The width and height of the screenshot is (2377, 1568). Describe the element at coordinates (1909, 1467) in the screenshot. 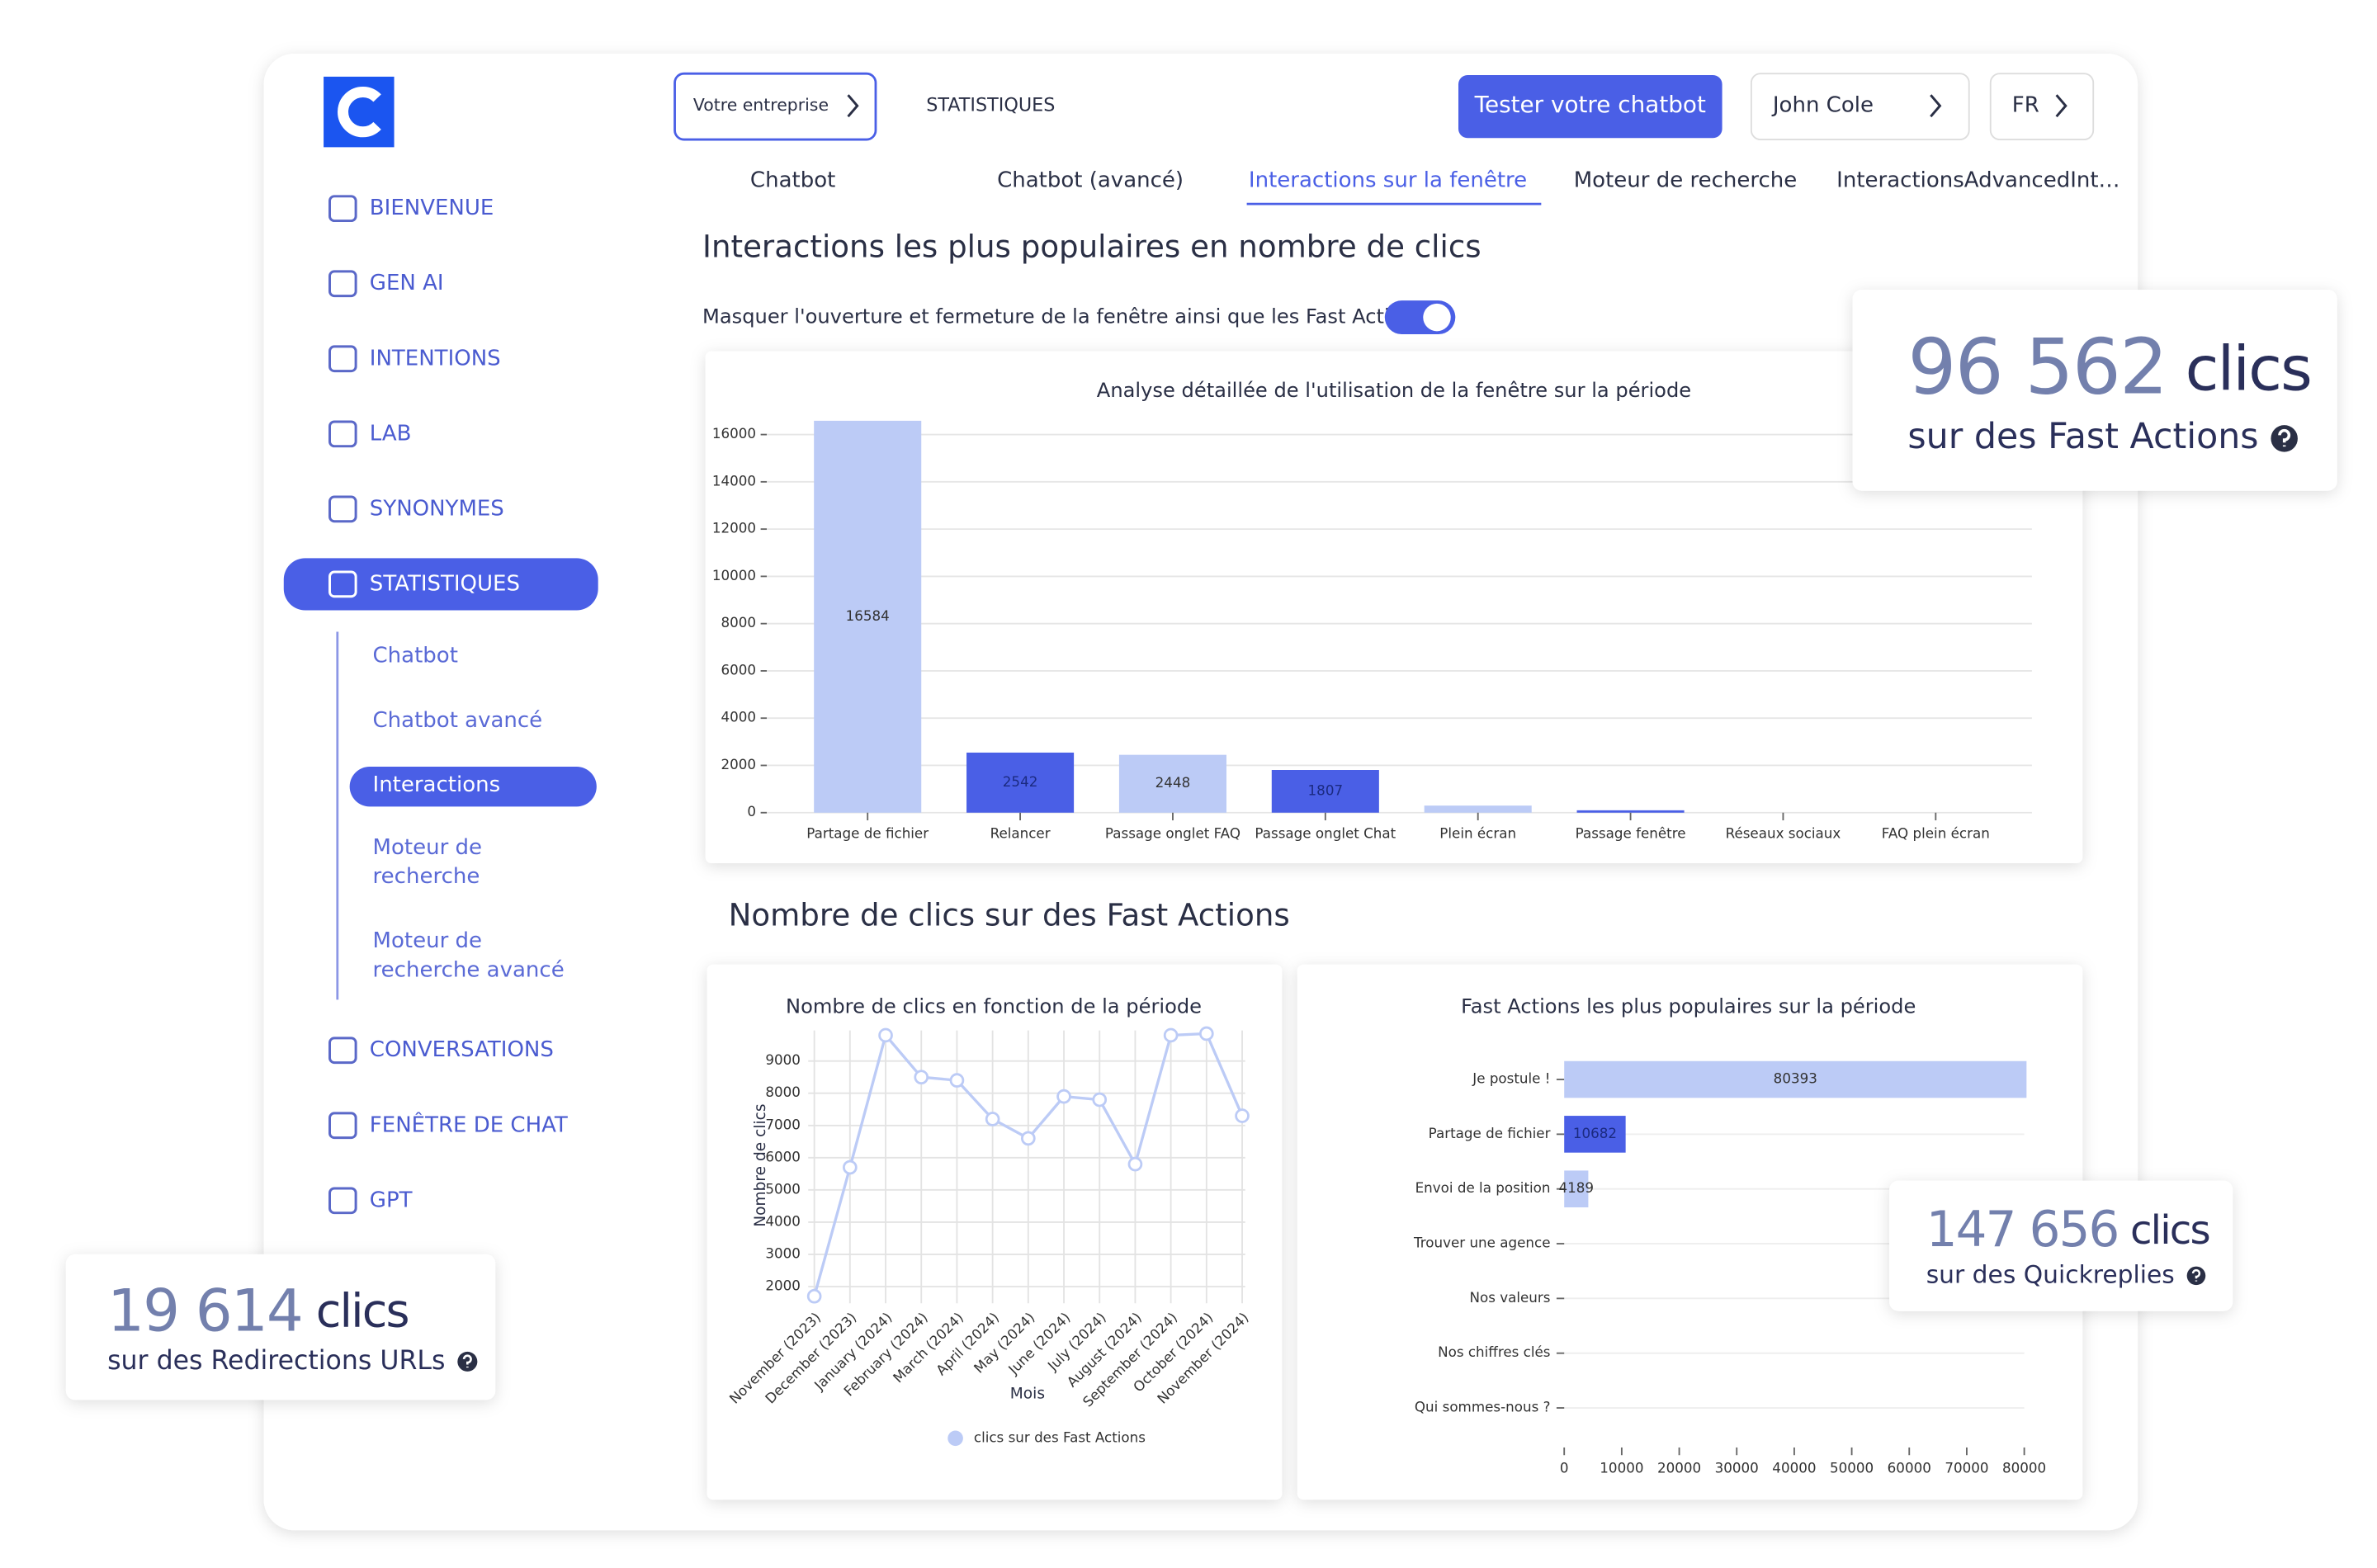

I see `x-tick-label: 60000` at that location.